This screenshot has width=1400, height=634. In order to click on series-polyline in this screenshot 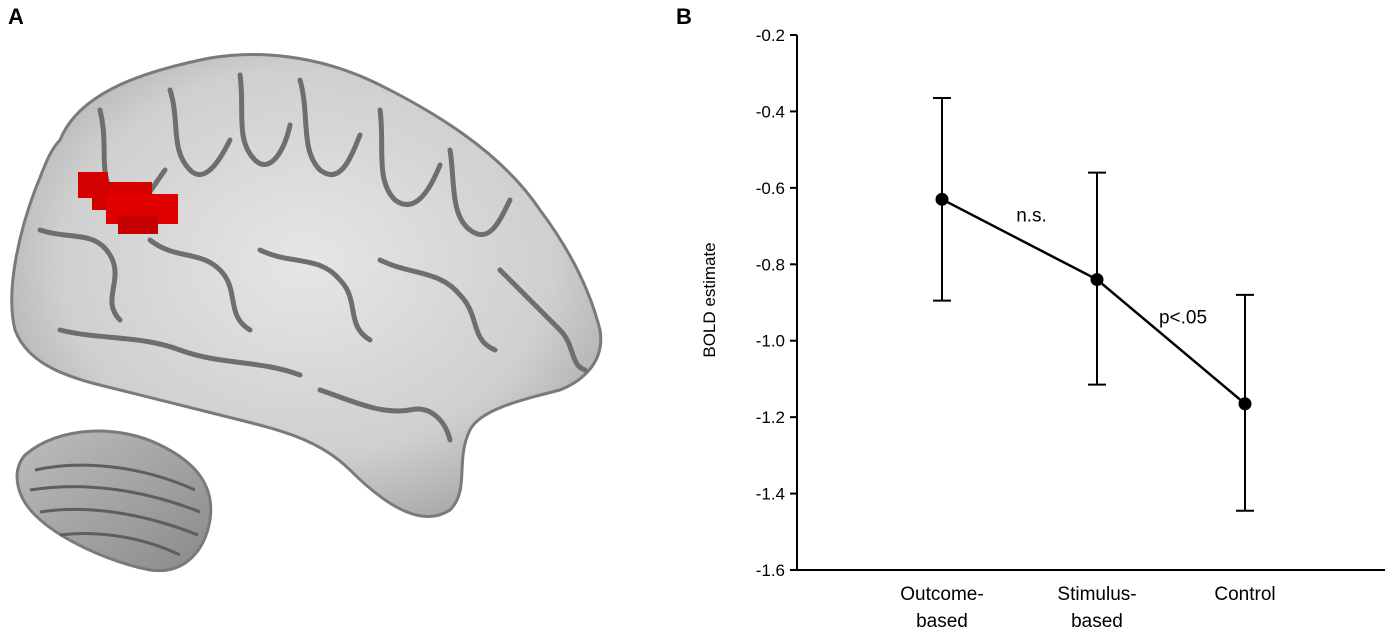, I will do `click(1093, 301)`.